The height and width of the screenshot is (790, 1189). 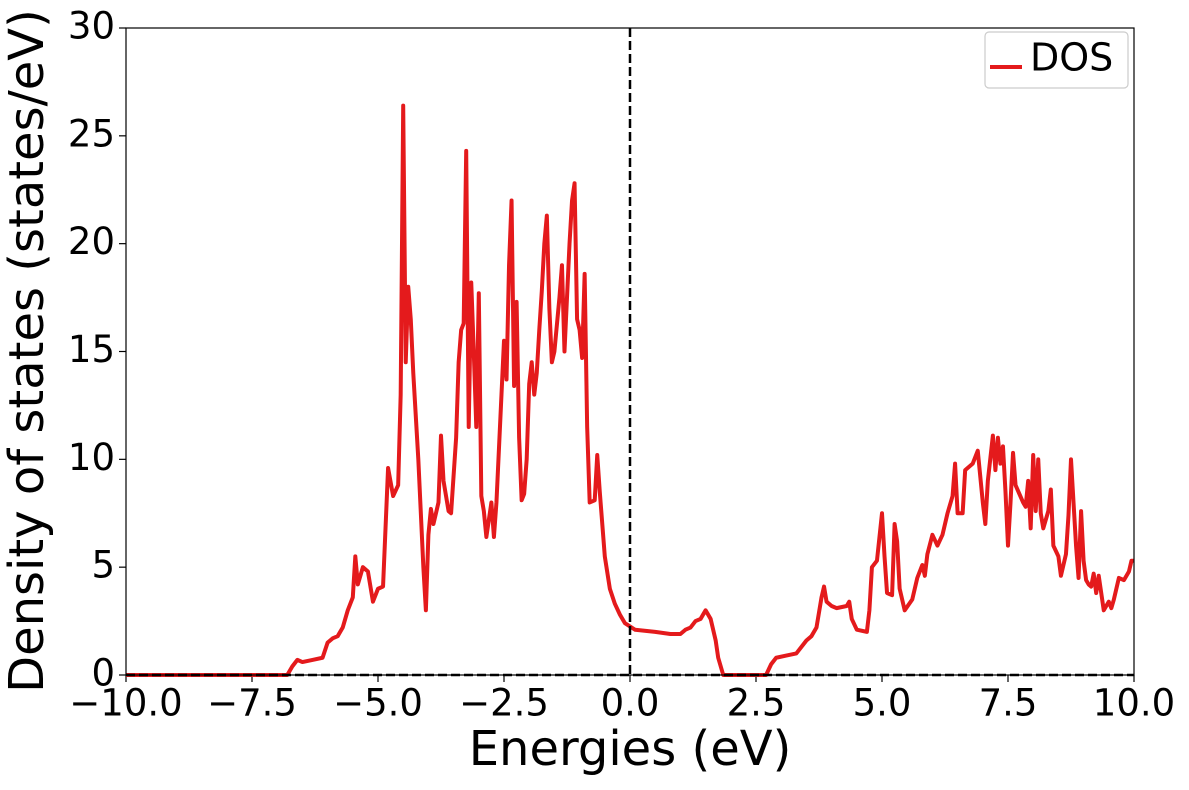 What do you see at coordinates (882, 703) in the screenshot?
I see `x-tick-label: 5.0` at bounding box center [882, 703].